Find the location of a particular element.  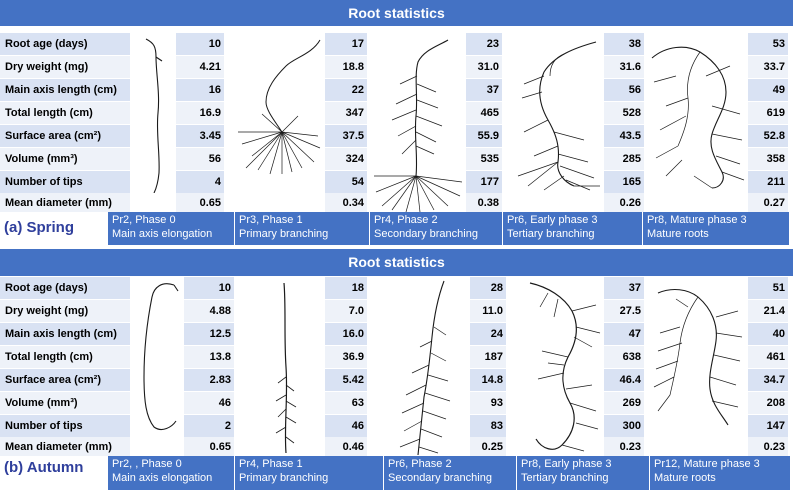

value-cell: 83 is located at coordinates (488, 426).